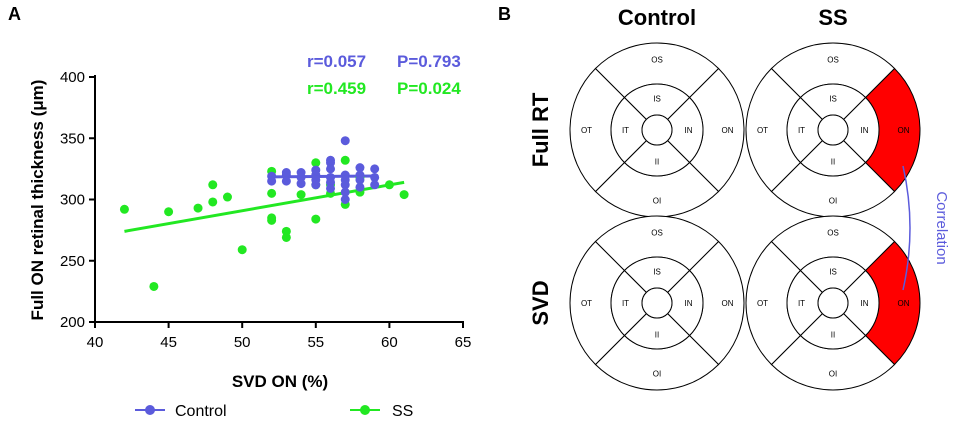 The width and height of the screenshot is (957, 425). I want to click on x-tick-label: 65, so click(463, 342).